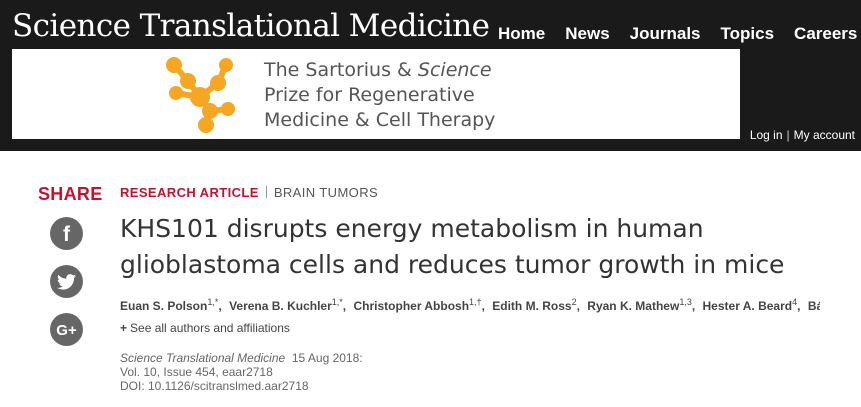 Image resolution: width=861 pixels, height=407 pixels. I want to click on author-affiliation: 2, so click(574, 302).